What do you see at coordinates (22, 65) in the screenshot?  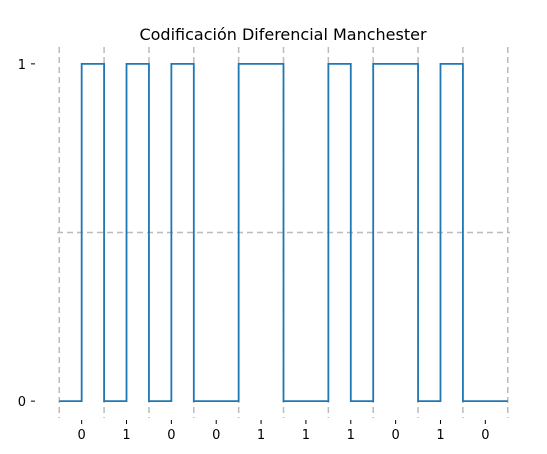 I see `y-tick-label: 1` at bounding box center [22, 65].